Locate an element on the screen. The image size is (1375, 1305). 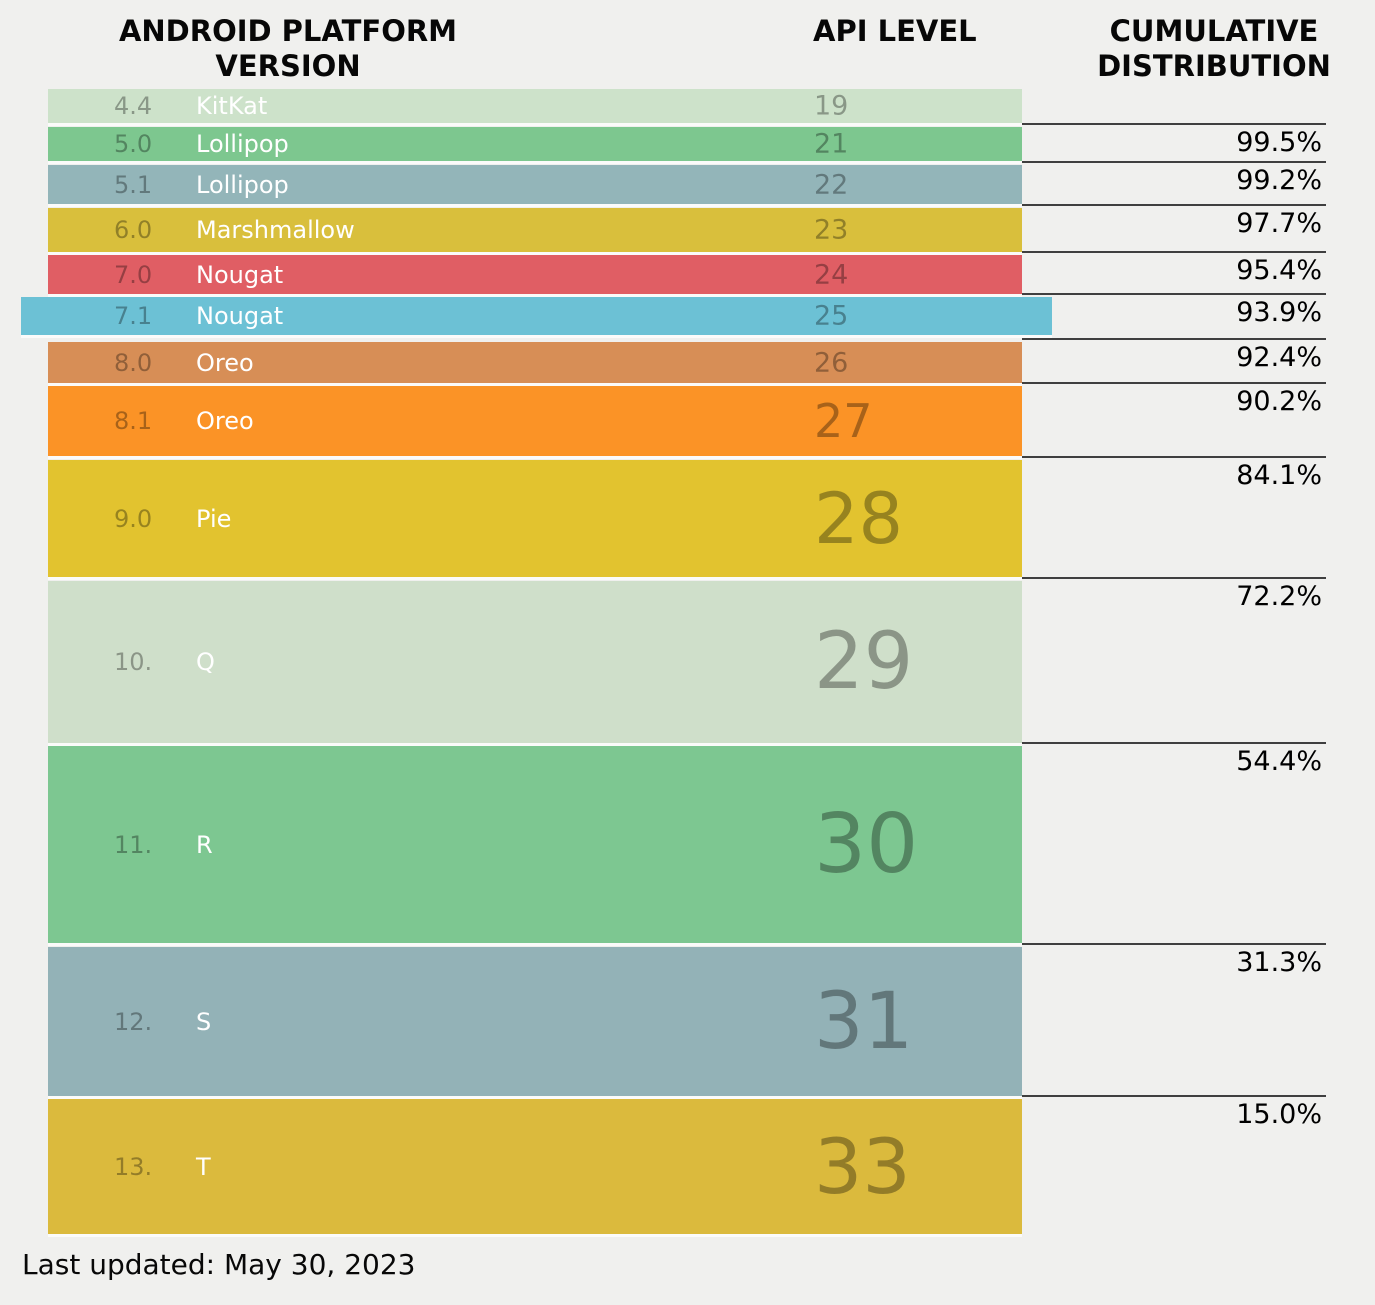
cumulative-value: 93.9% is located at coordinates (1279, 312).